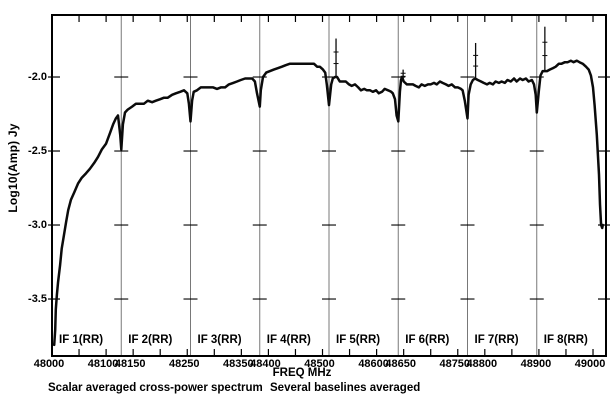 The width and height of the screenshot is (614, 405). I want to click on x-tick-label: 48600, so click(373, 364).